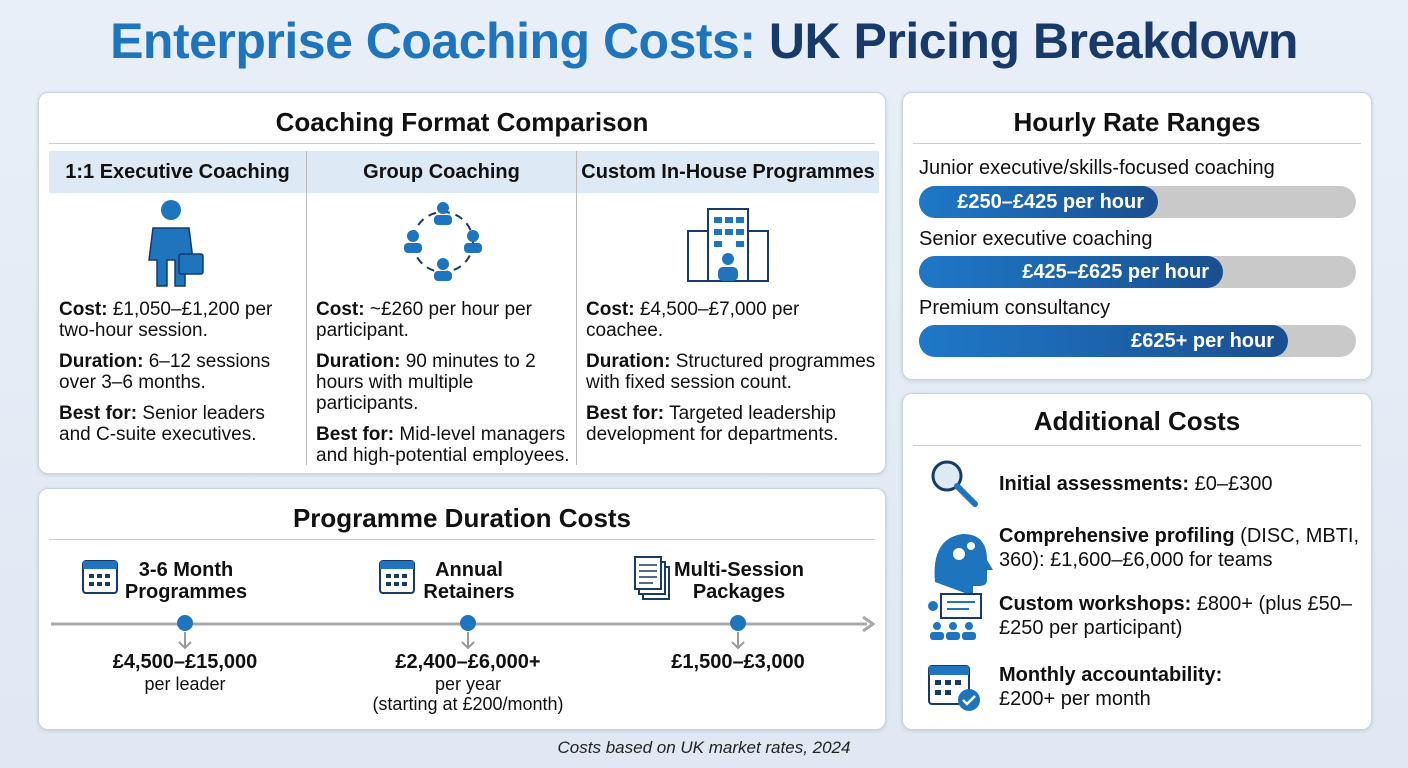 The width and height of the screenshot is (1408, 768). I want to click on rate-track: £625+ per hour, so click(1137, 341).